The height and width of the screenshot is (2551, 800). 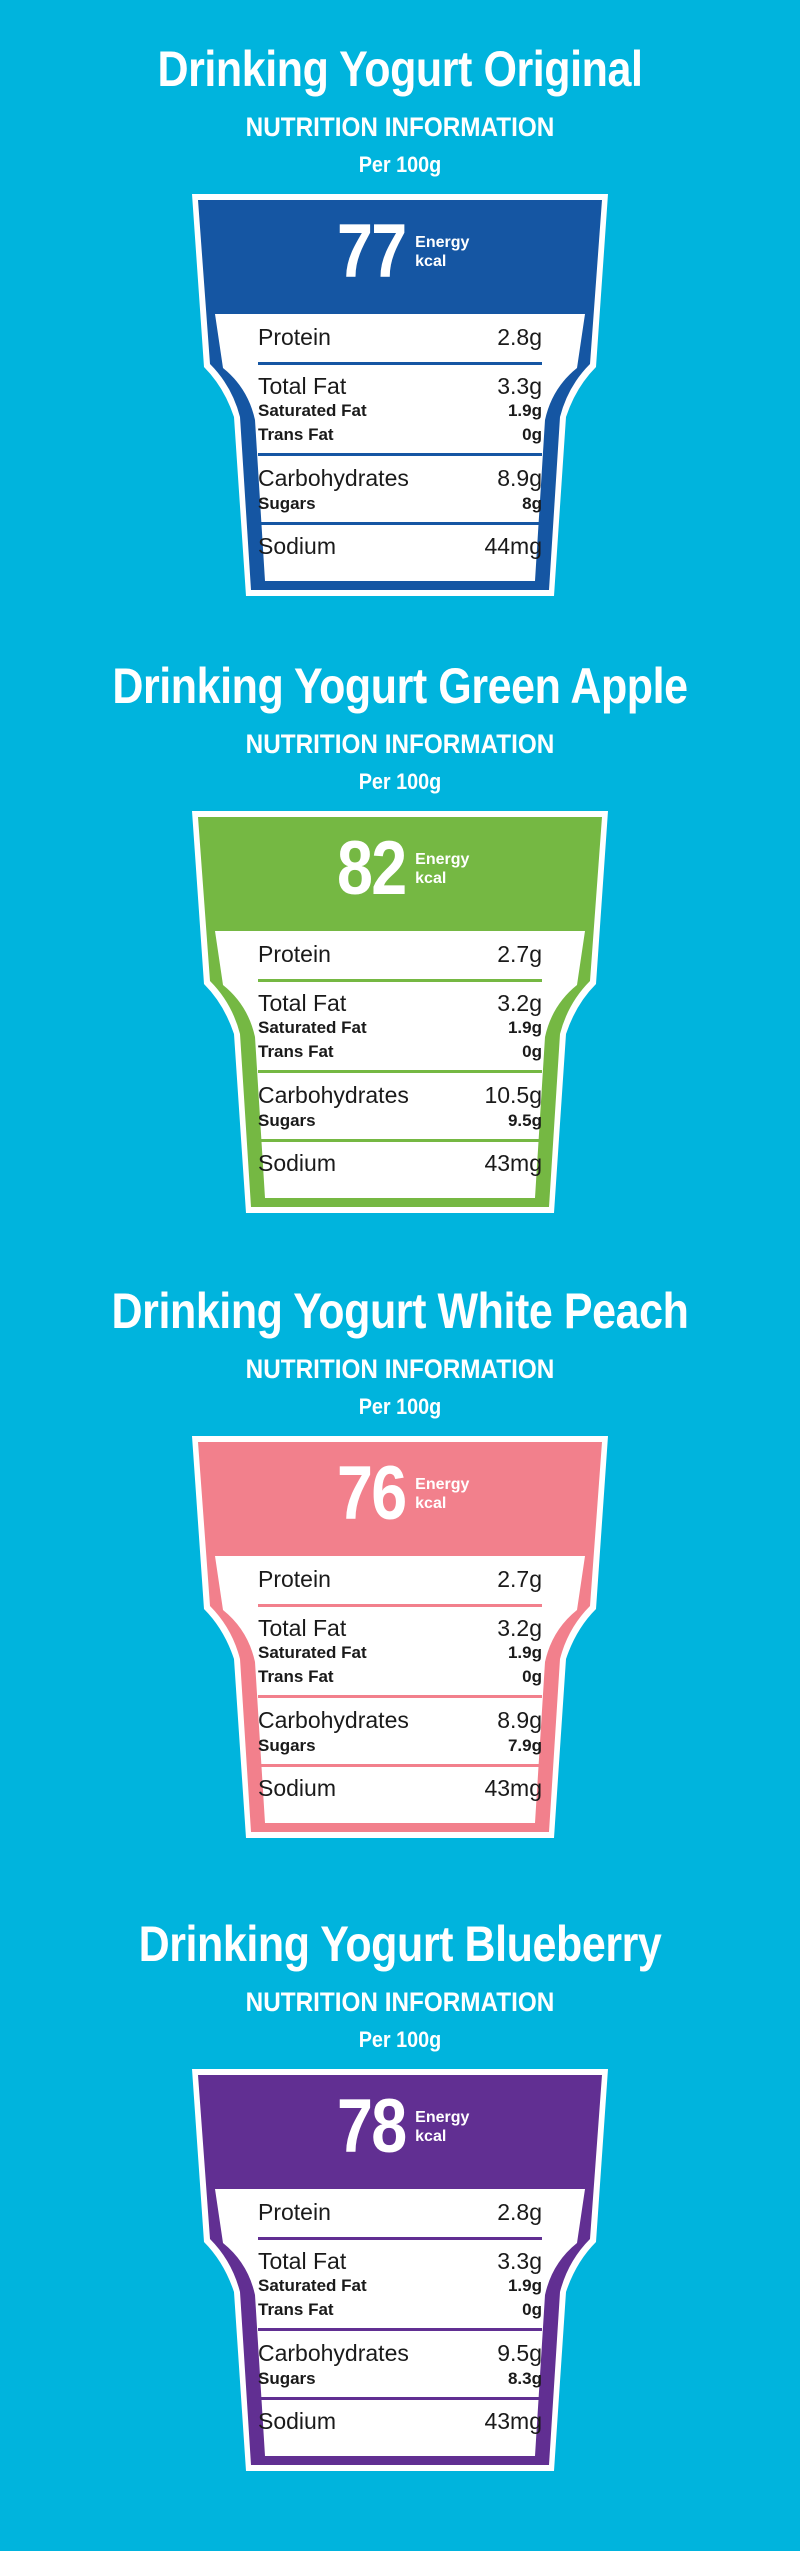 I want to click on sodium-row: Sodium 44mg, so click(x=400, y=546).